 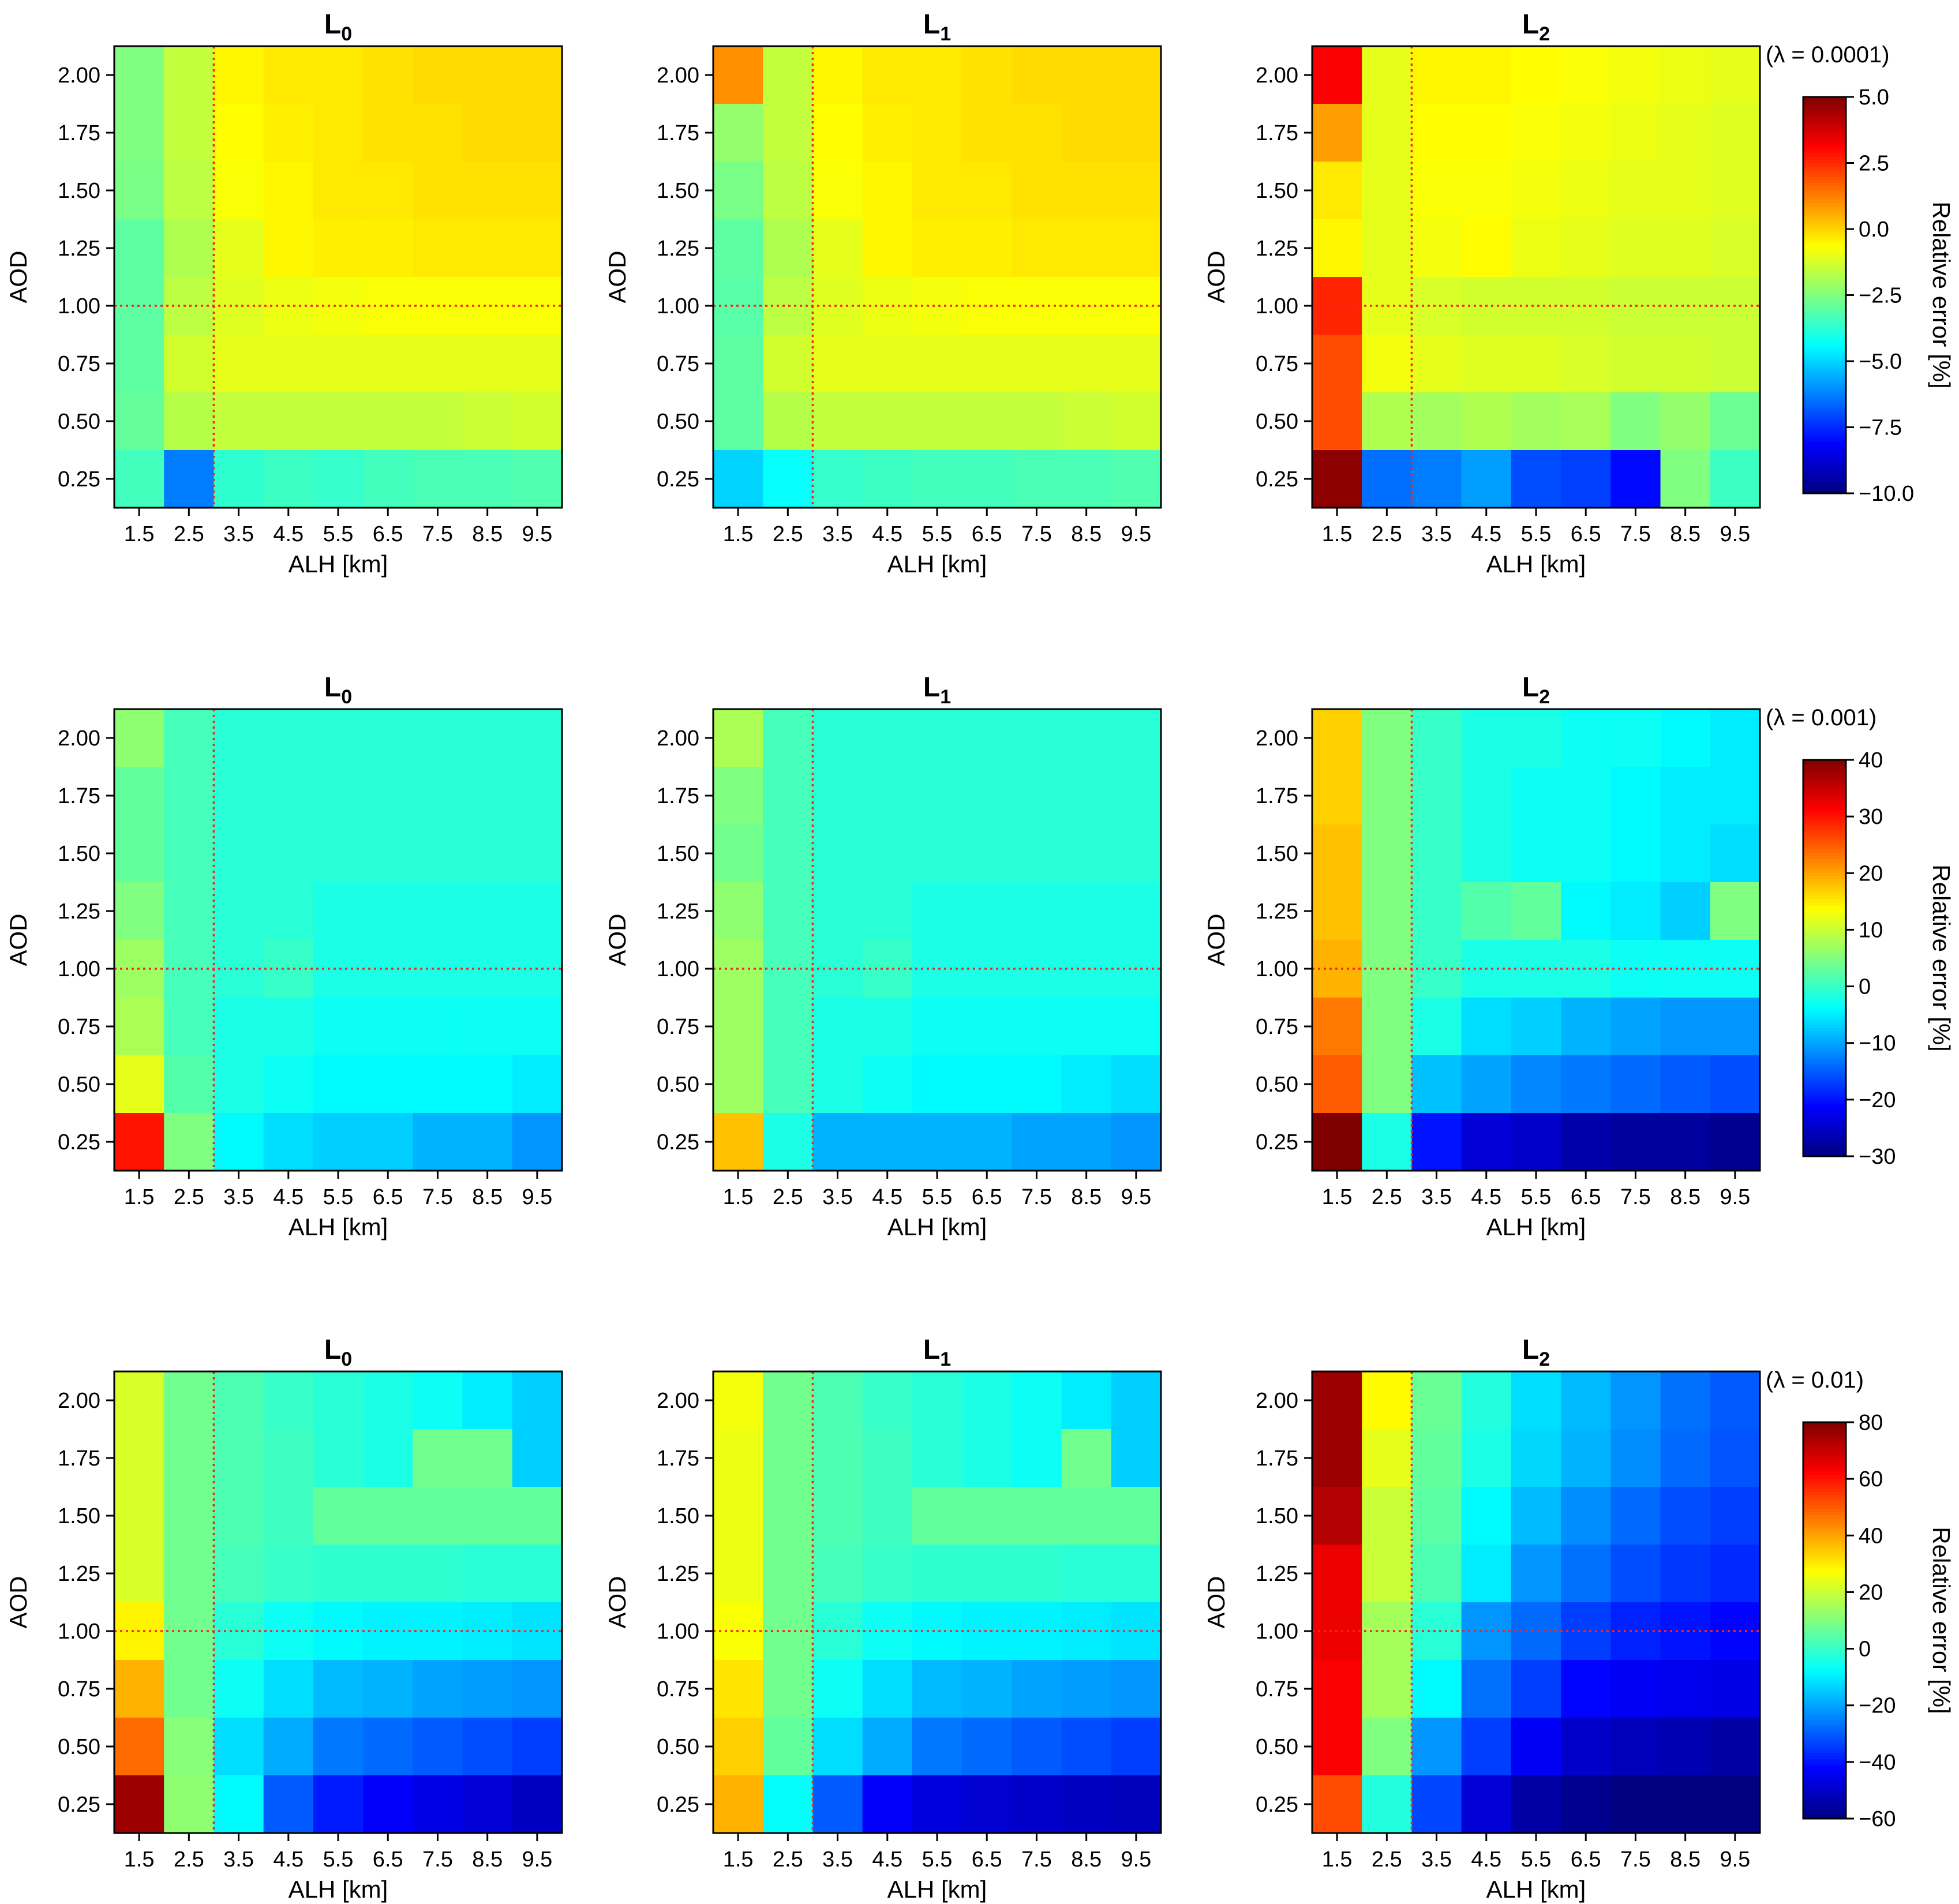 I want to click on y-tick-label: 0.25, so click(x=1277, y=480).